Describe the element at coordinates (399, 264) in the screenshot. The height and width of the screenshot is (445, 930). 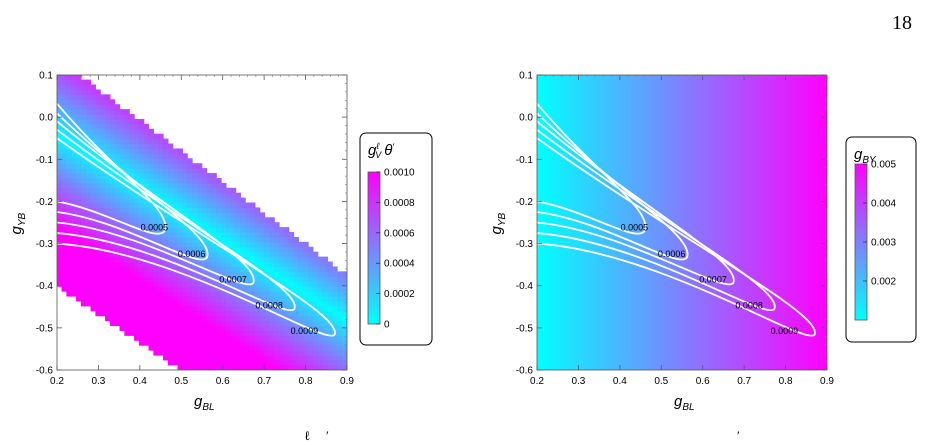
I see `colorbar-tick-label: 0.0004` at that location.